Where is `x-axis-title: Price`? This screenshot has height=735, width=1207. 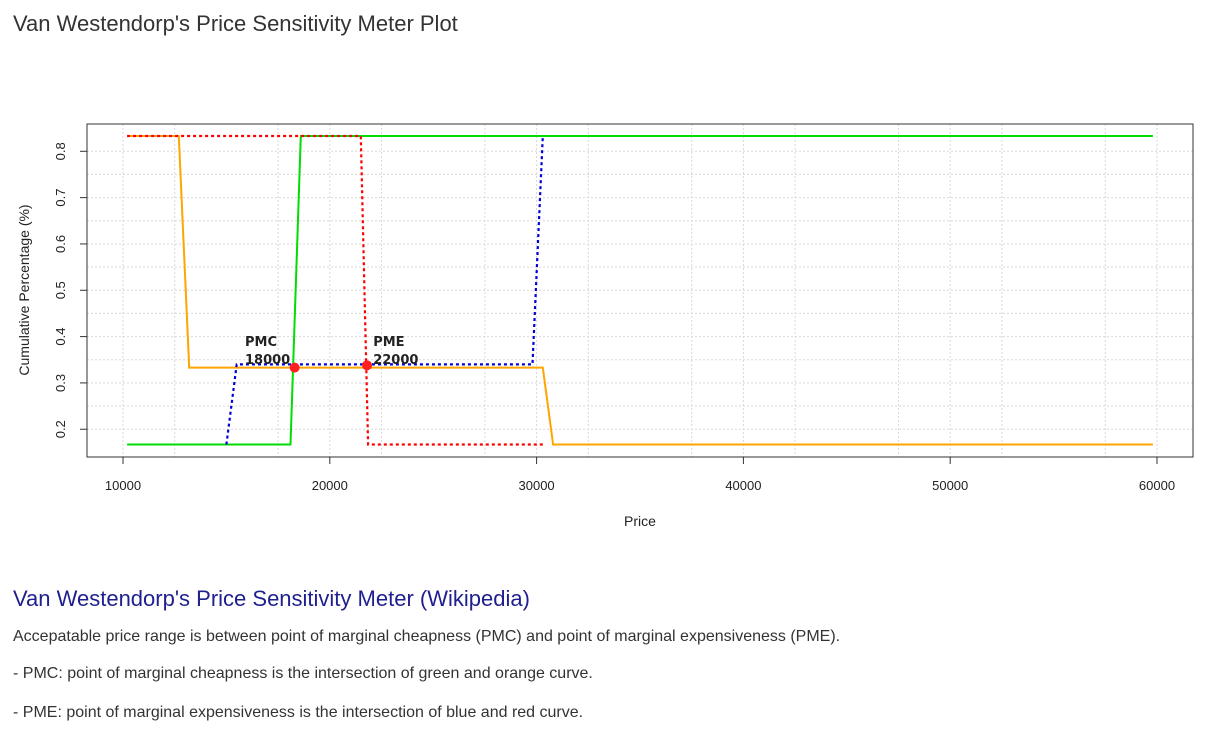
x-axis-title: Price is located at coordinates (640, 521).